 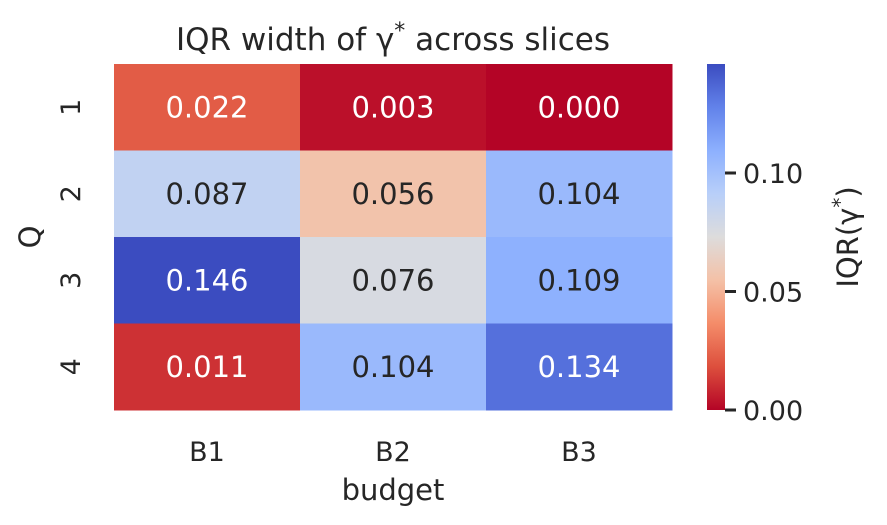 I want to click on x-tick-label: B3, so click(x=579, y=452).